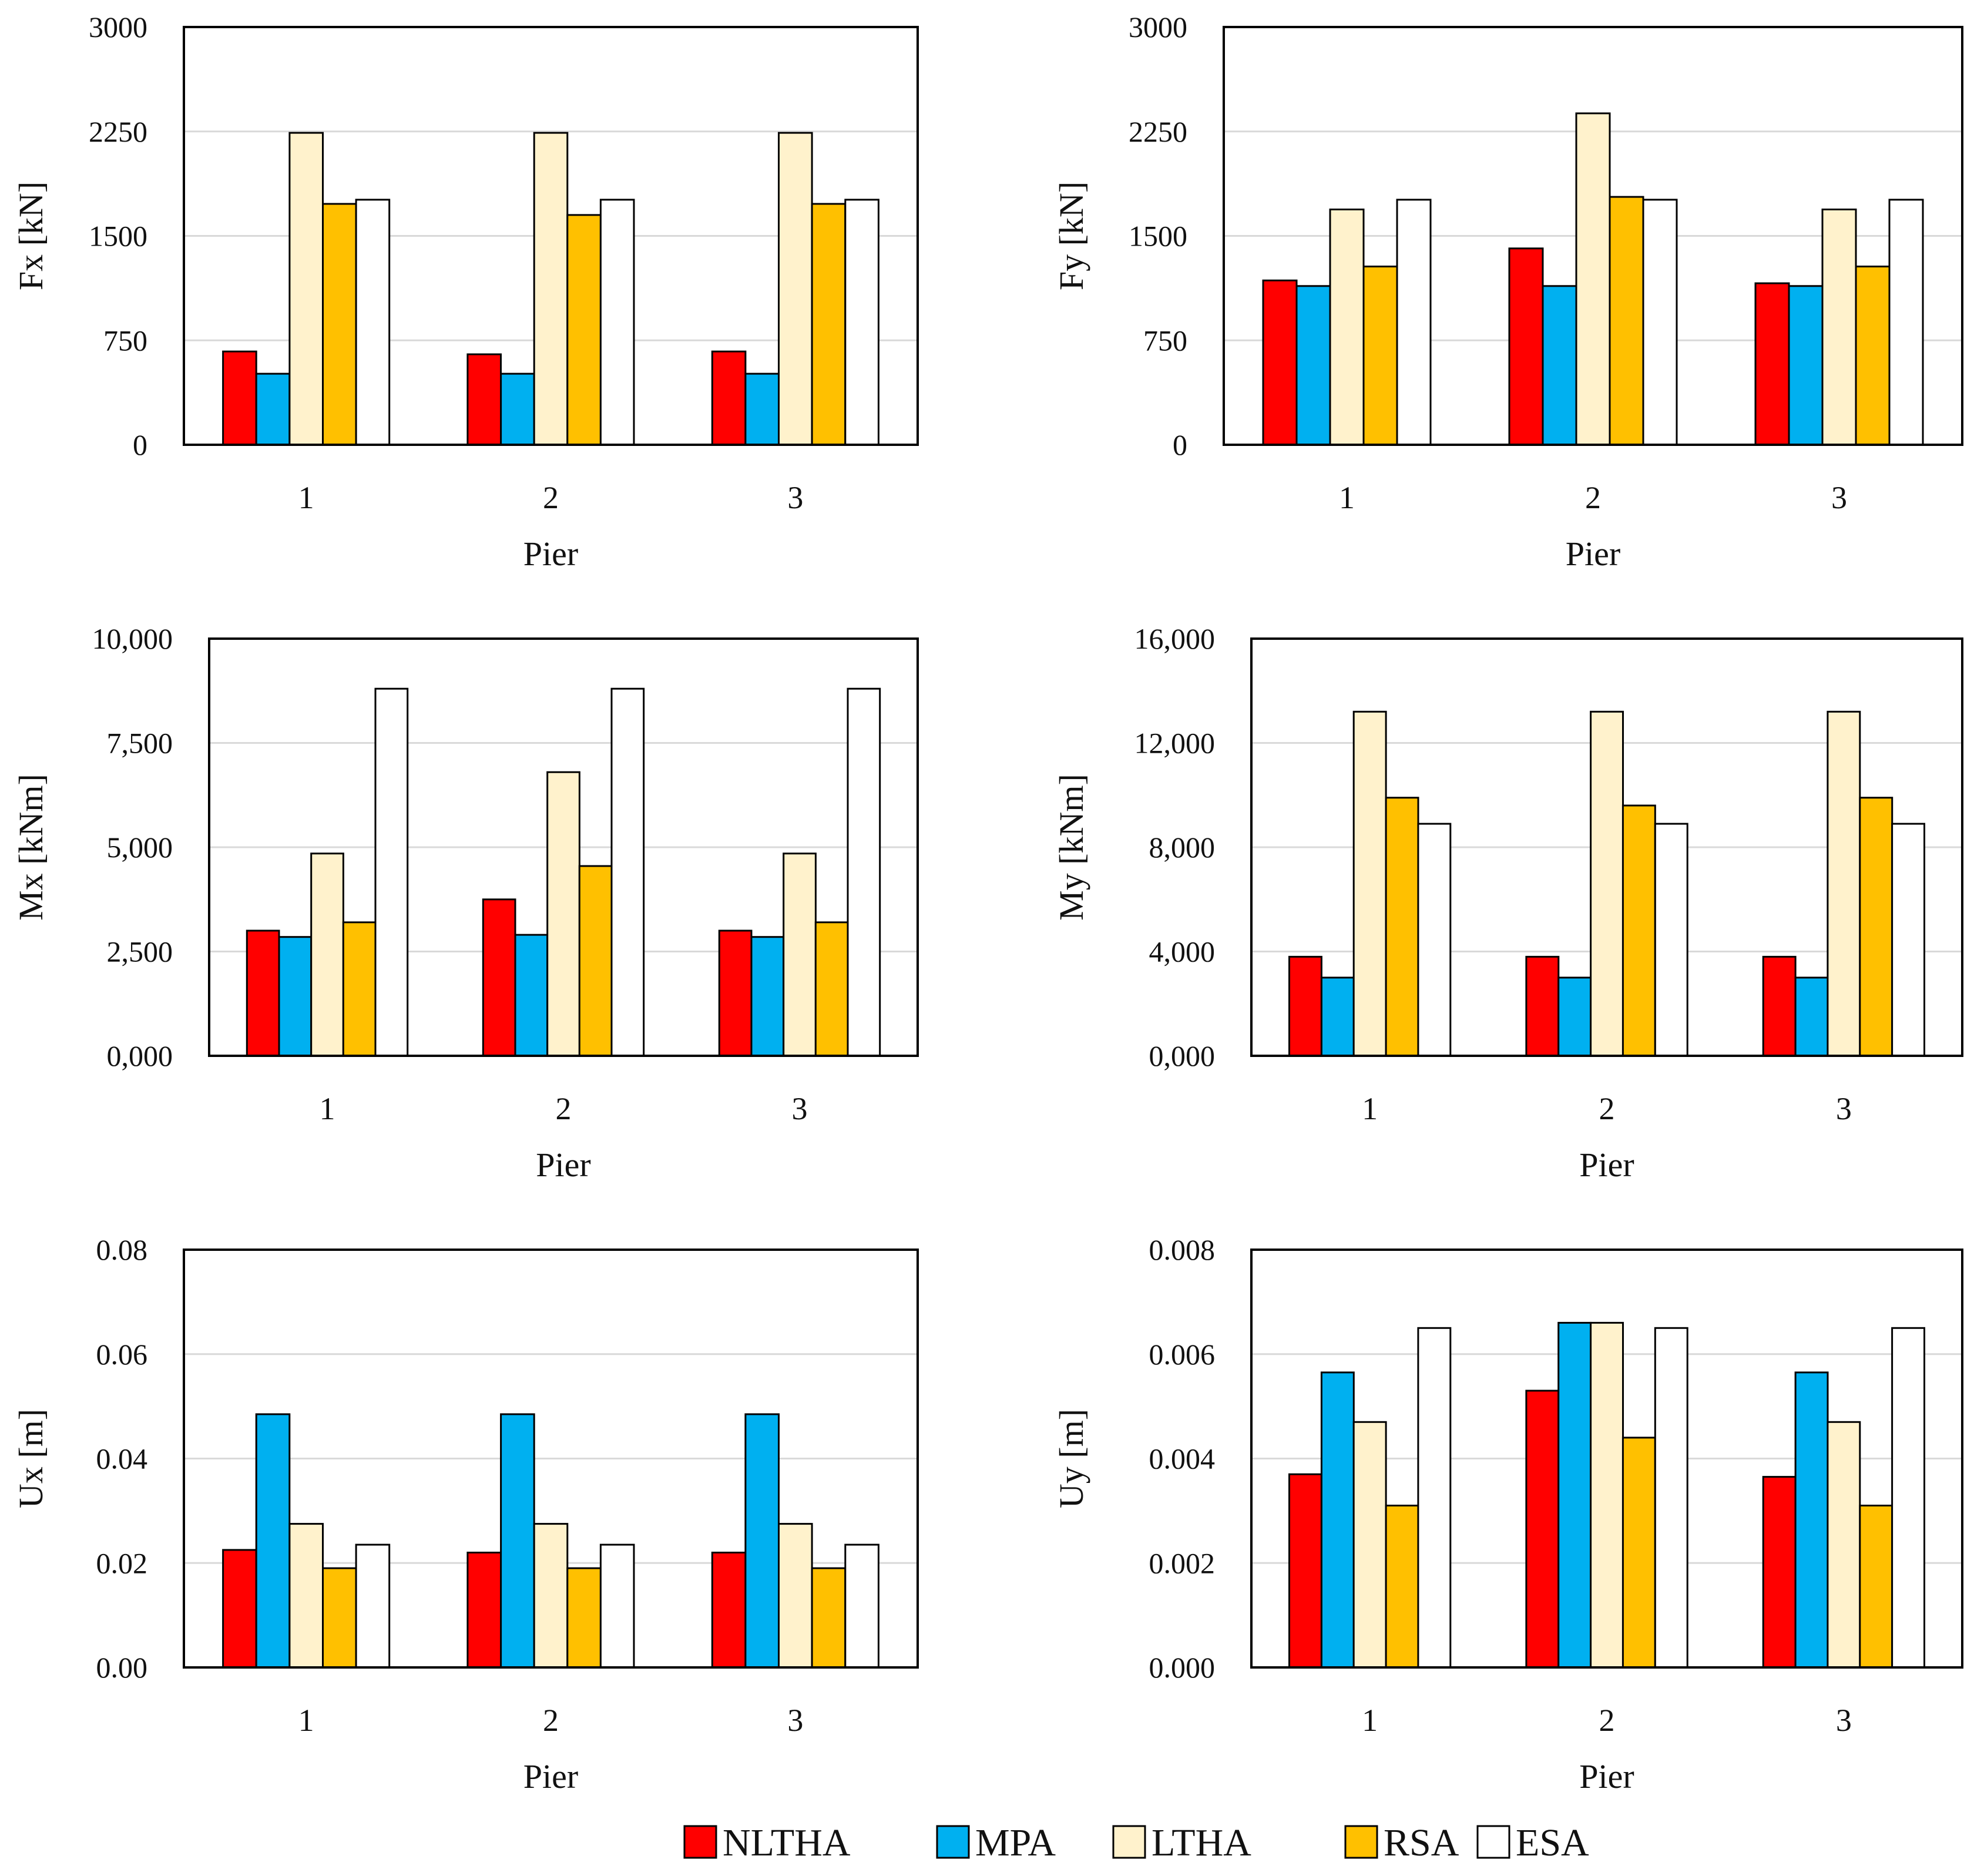  I want to click on chart-fx: 0 750 1500 2250 3000 1 2 3 Pier Fx [kN], so click(465, 292).